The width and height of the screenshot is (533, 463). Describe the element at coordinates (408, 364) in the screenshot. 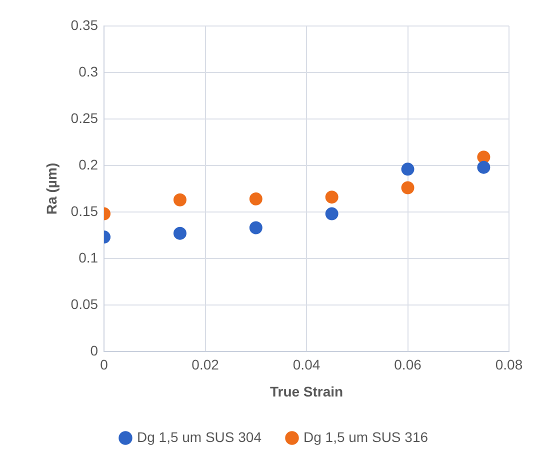

I see `x-tick-label: 0.06` at that location.